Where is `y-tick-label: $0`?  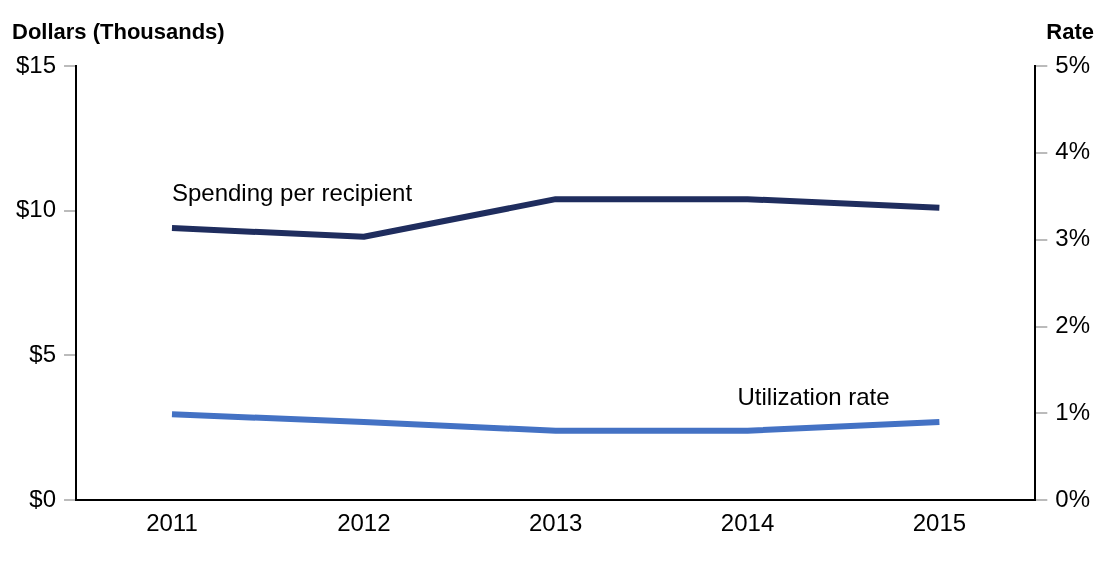
y-tick-label: $0 is located at coordinates (43, 498).